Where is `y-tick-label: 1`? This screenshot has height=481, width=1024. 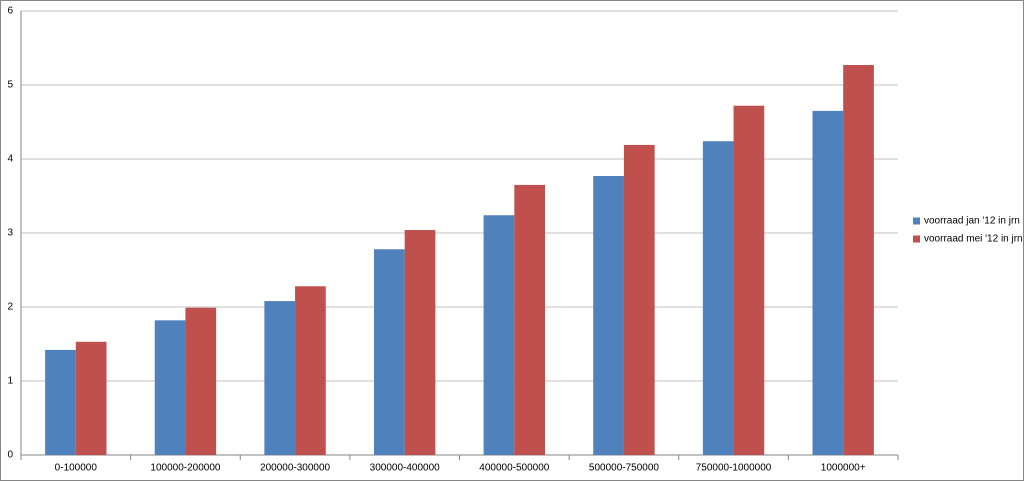
y-tick-label: 1 is located at coordinates (10, 381).